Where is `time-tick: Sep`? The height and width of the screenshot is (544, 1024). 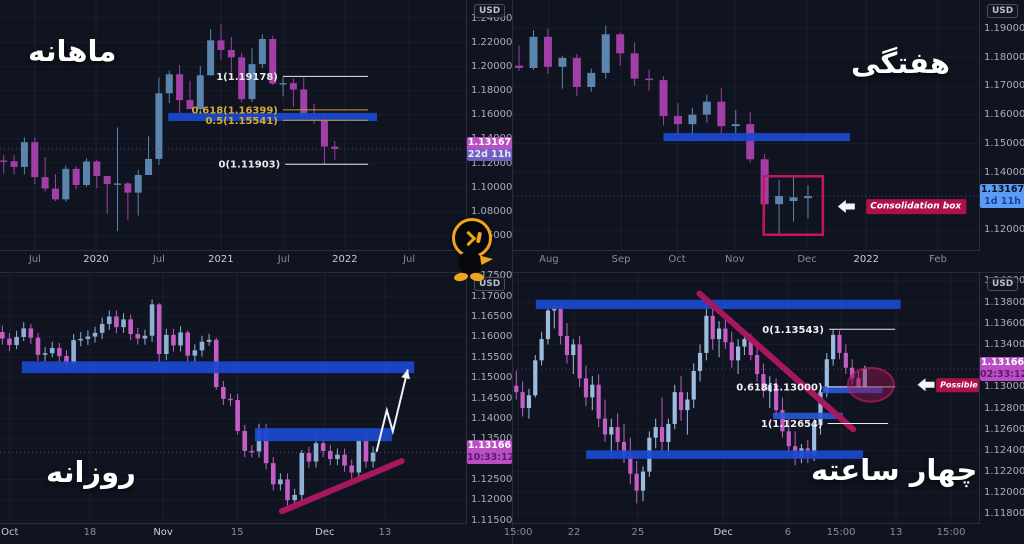 time-tick: Sep is located at coordinates (621, 259).